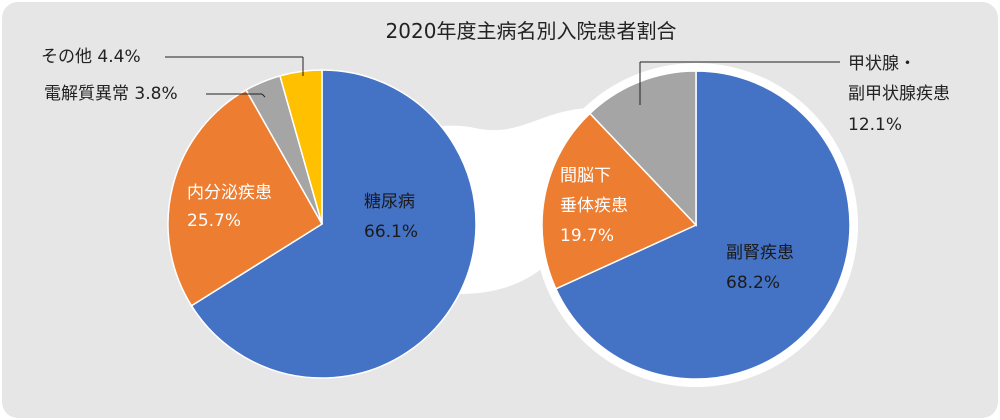 The width and height of the screenshot is (1000, 420). I want to click on label-thyroid-value: 12.1%, so click(875, 125).